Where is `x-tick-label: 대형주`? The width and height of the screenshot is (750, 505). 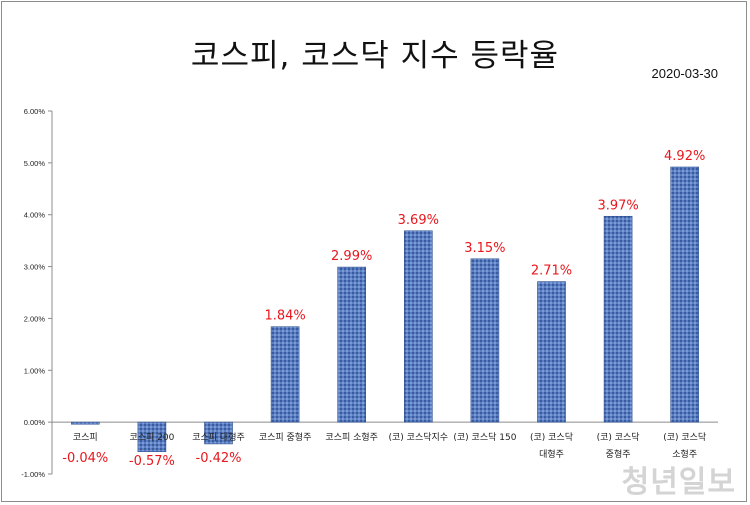
x-tick-label: 대형주 is located at coordinates (551, 454).